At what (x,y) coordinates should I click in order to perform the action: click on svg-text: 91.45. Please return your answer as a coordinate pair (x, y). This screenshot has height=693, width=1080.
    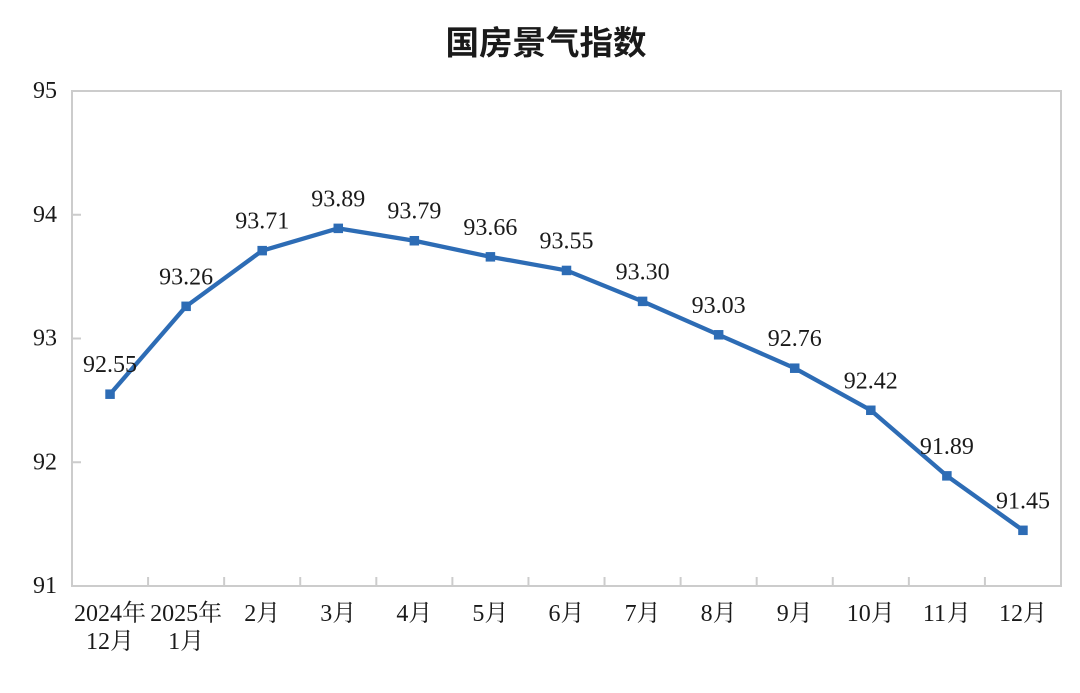
    Looking at the image, I should click on (1023, 501).